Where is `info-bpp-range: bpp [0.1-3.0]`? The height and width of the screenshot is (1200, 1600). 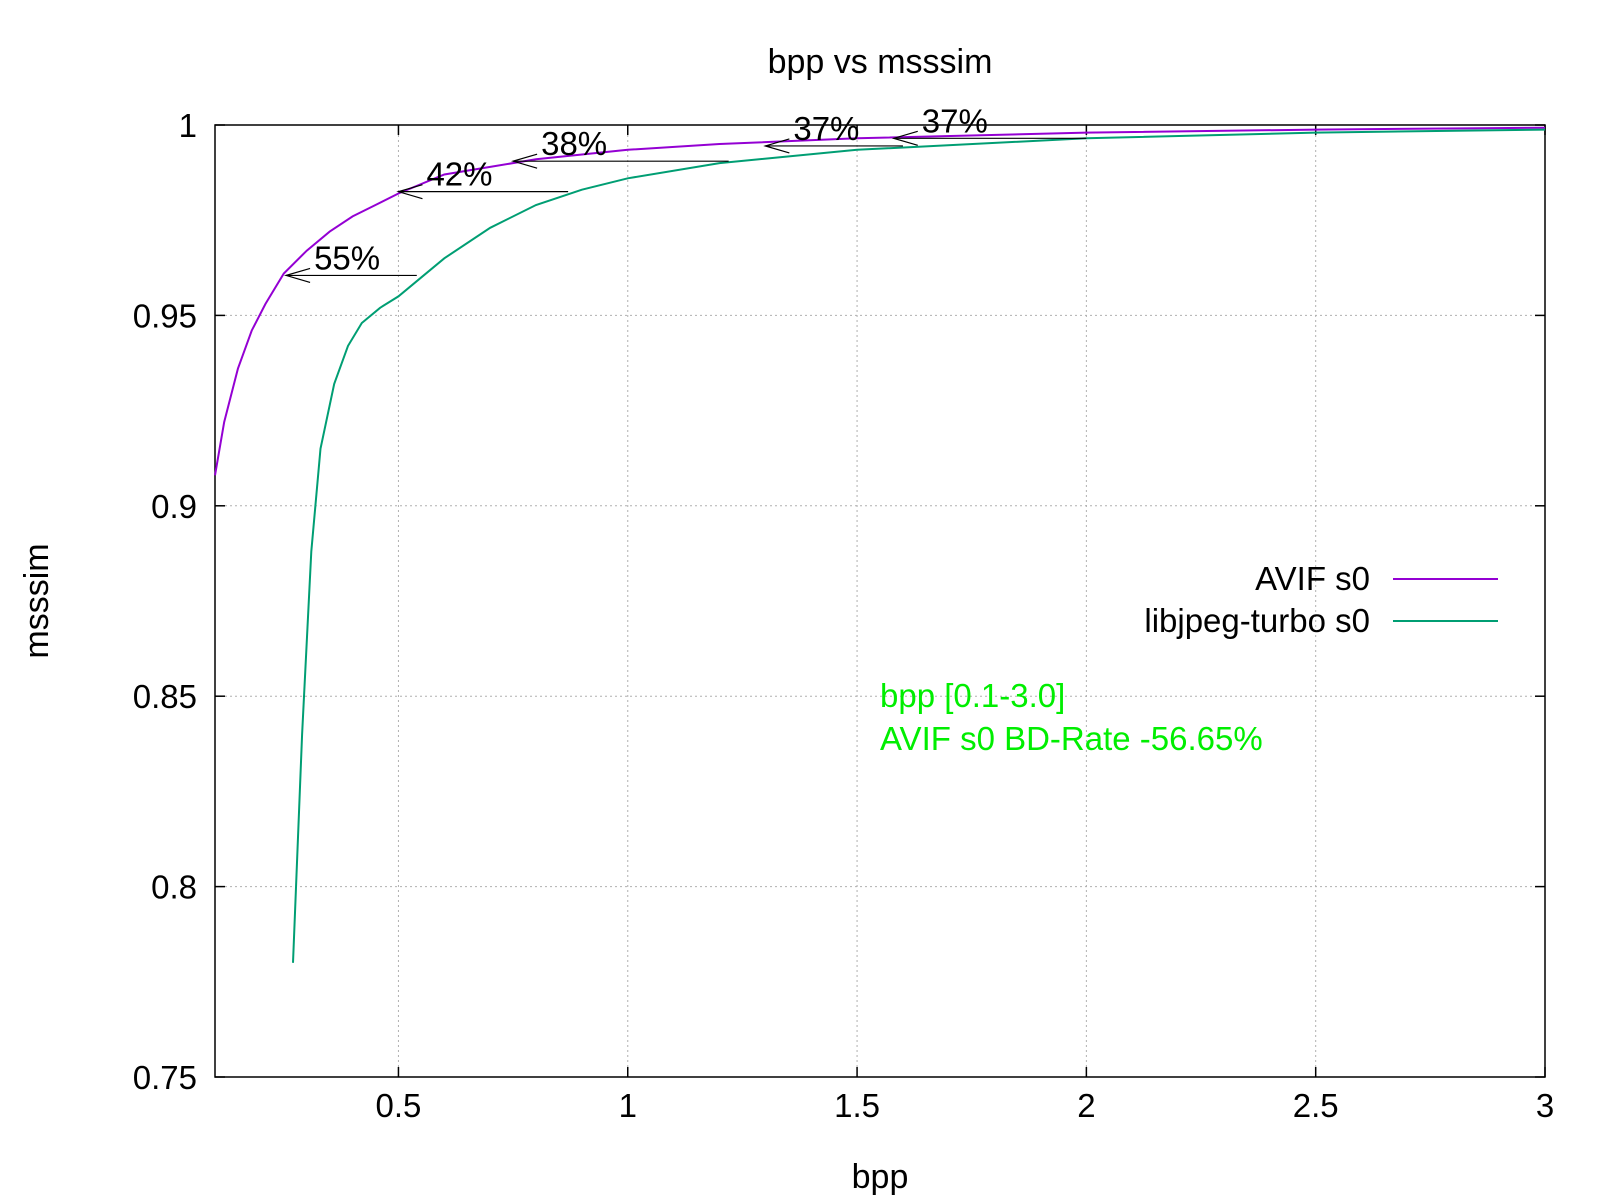
info-bpp-range: bpp [0.1-3.0] is located at coordinates (972, 695).